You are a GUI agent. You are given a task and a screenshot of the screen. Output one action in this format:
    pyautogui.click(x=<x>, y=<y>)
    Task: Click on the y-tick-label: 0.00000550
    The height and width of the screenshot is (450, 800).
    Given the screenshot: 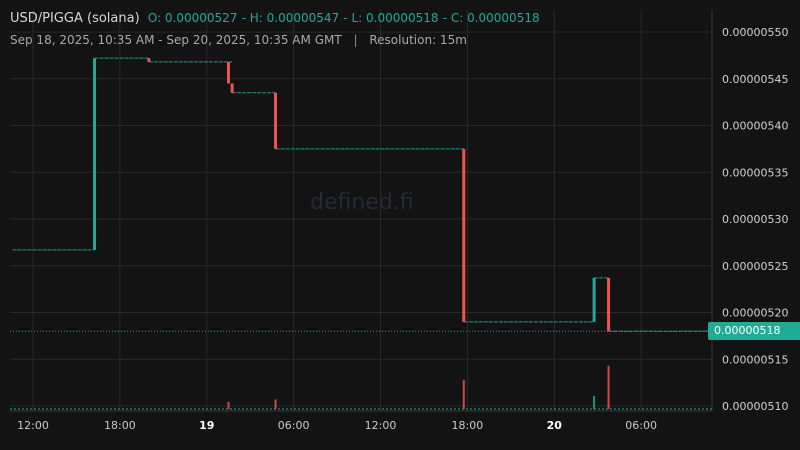 What is the action you would take?
    pyautogui.click(x=755, y=32)
    